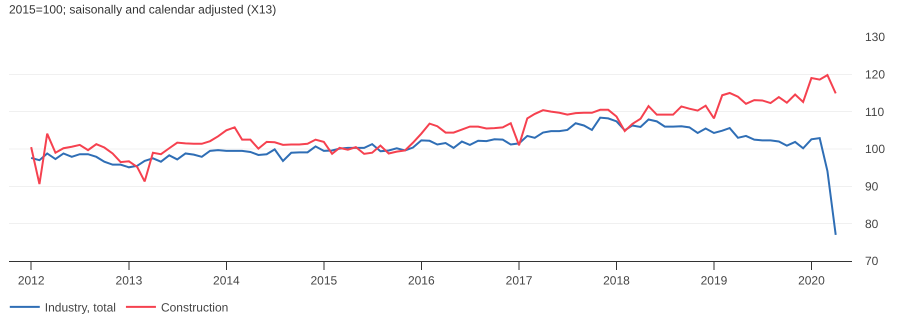 Image resolution: width=901 pixels, height=326 pixels. What do you see at coordinates (714, 280) in the screenshot?
I see `x-tick-label: 2019` at bounding box center [714, 280].